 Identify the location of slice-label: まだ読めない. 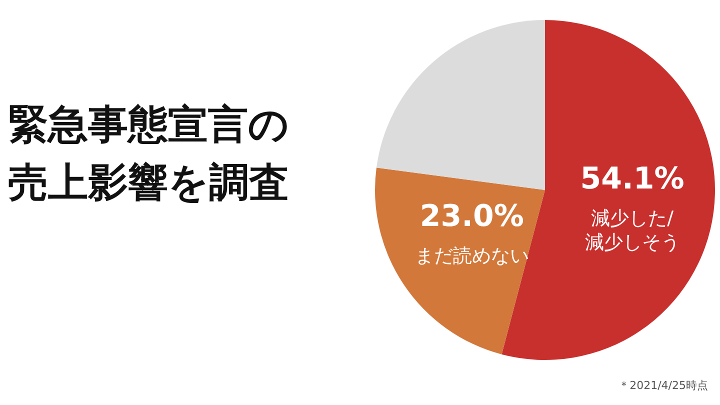
(471, 256).